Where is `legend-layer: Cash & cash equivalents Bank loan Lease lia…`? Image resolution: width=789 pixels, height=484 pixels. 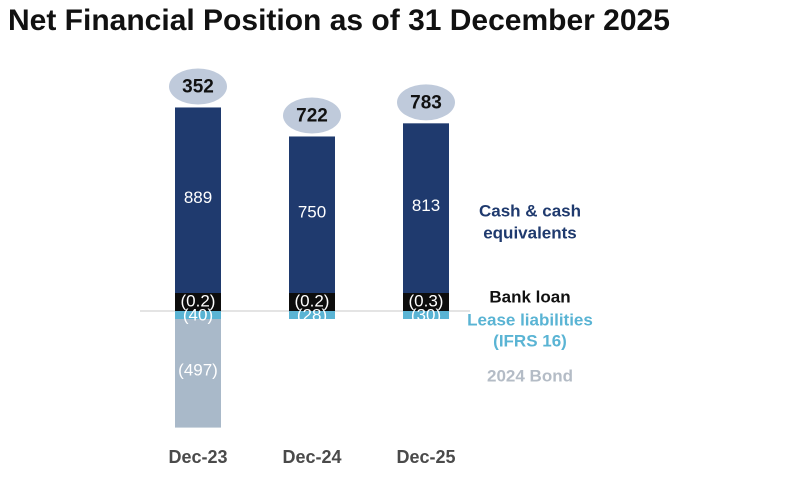 legend-layer: Cash & cash equivalents Bank loan Lease lia… is located at coordinates (530, 293).